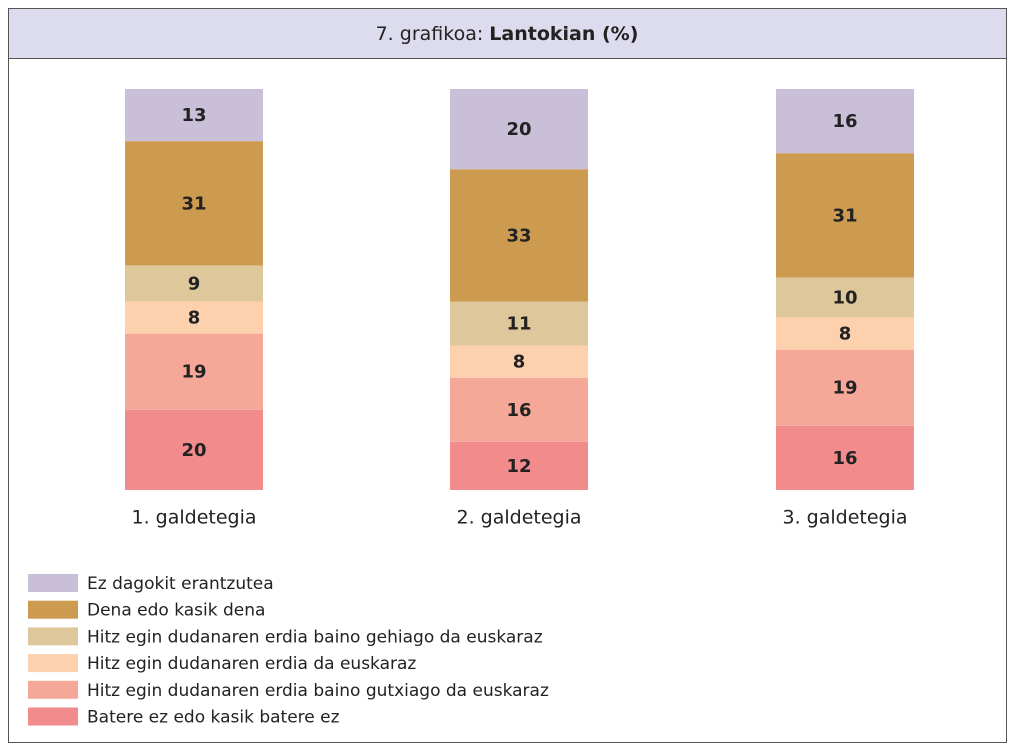  What do you see at coordinates (430, 34) in the screenshot?
I see `title-prefix: 7. grafikoa:` at bounding box center [430, 34].